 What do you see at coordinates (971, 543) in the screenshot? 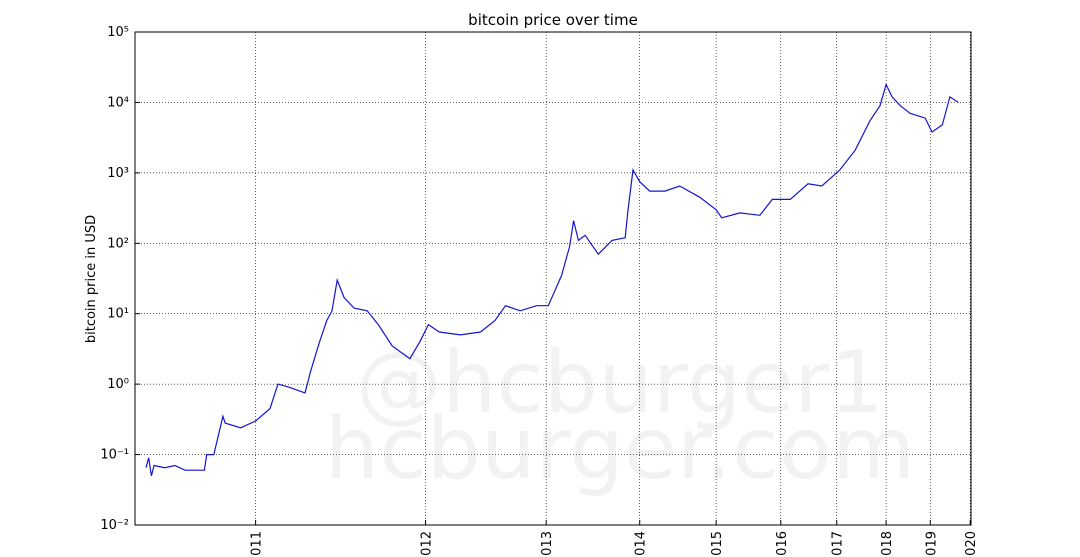
I see `x-tick-label: 020` at bounding box center [971, 543].